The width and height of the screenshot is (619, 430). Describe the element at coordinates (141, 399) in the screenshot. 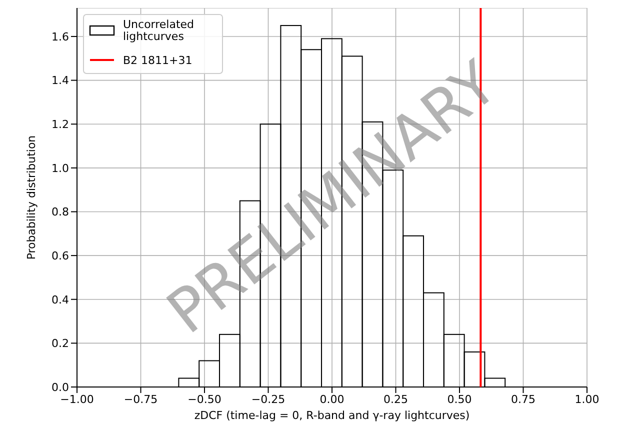

I see `x-tick-label: −0.75` at that location.